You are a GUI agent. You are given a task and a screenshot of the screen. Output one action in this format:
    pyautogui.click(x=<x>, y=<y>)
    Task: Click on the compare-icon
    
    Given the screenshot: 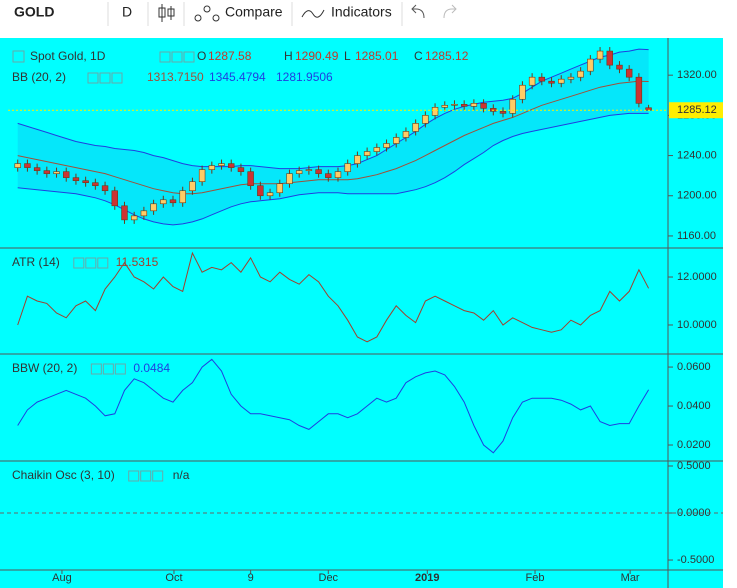 What is the action you would take?
    pyautogui.click(x=207, y=13)
    